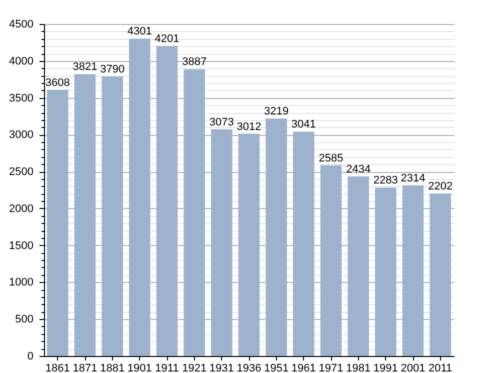 The width and height of the screenshot is (488, 373). What do you see at coordinates (385, 367) in the screenshot?
I see `x-tick-label: 1991` at bounding box center [385, 367].